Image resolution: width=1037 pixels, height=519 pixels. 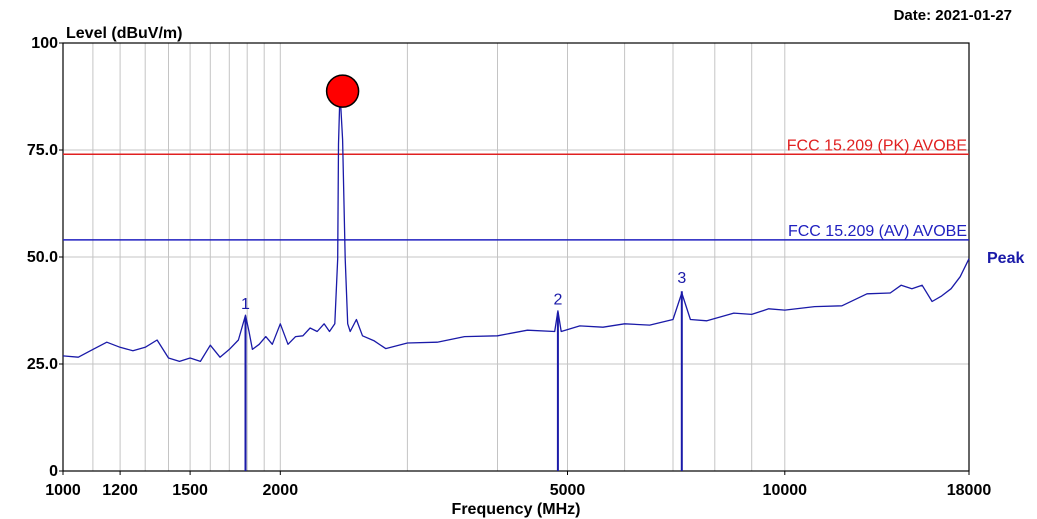 I want to click on y-tick-label: 100, so click(x=44, y=43).